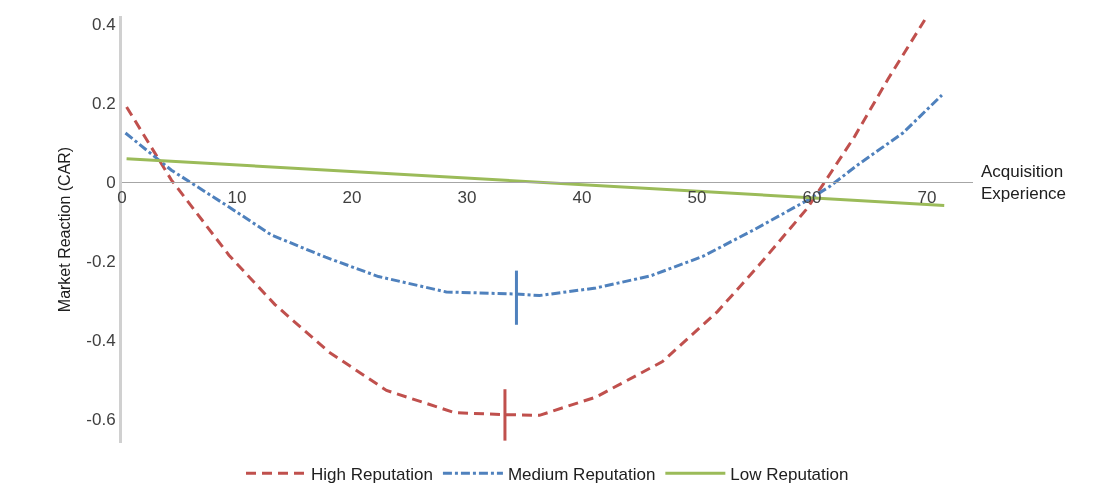 The height and width of the screenshot is (504, 1118). Describe the element at coordinates (372, 474) in the screenshot. I see `legend-label: High Reputation` at that location.